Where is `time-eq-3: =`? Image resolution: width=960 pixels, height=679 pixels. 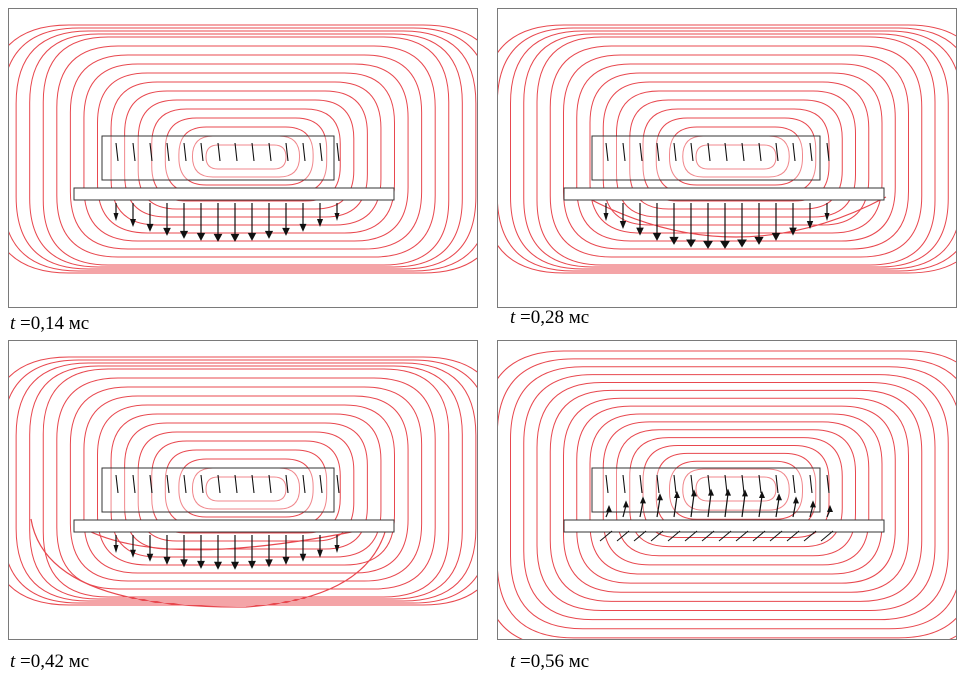 time-eq-3: = is located at coordinates (23, 661).